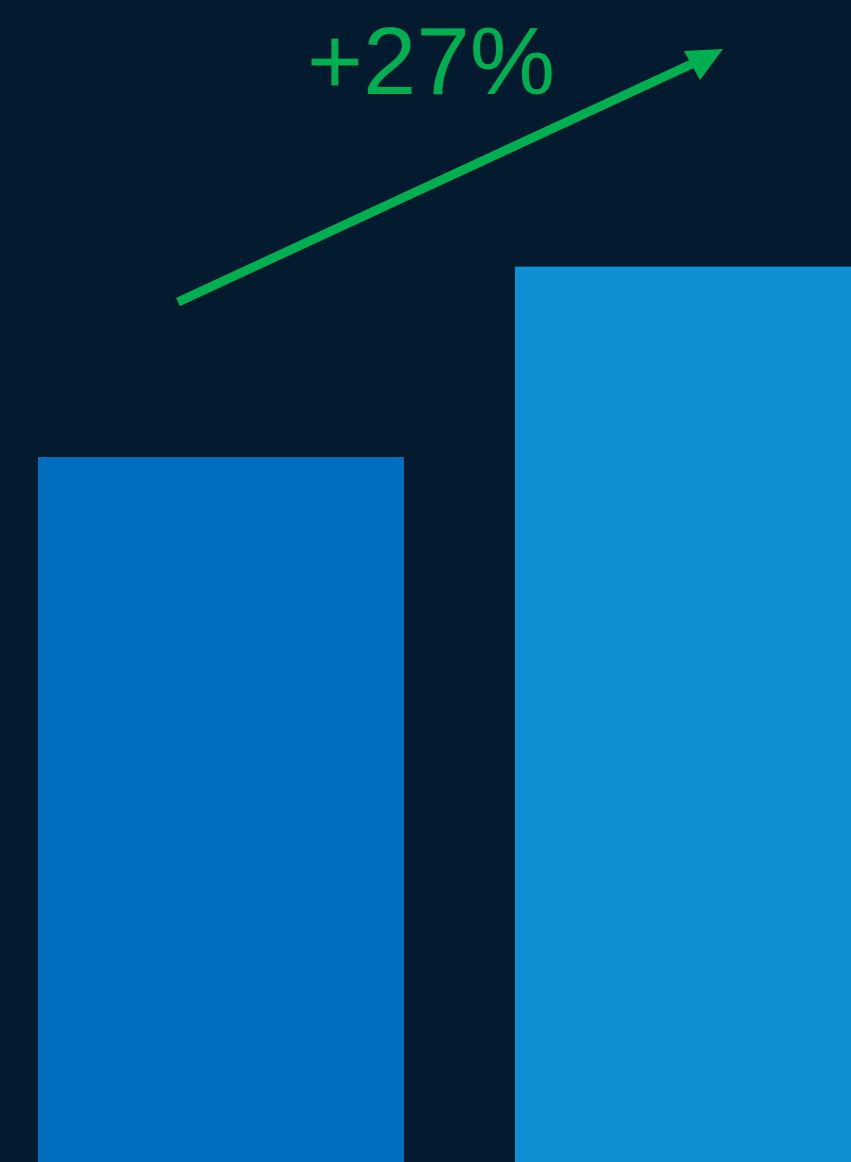  I want to click on growth-arrow-head, so click(703, 64).